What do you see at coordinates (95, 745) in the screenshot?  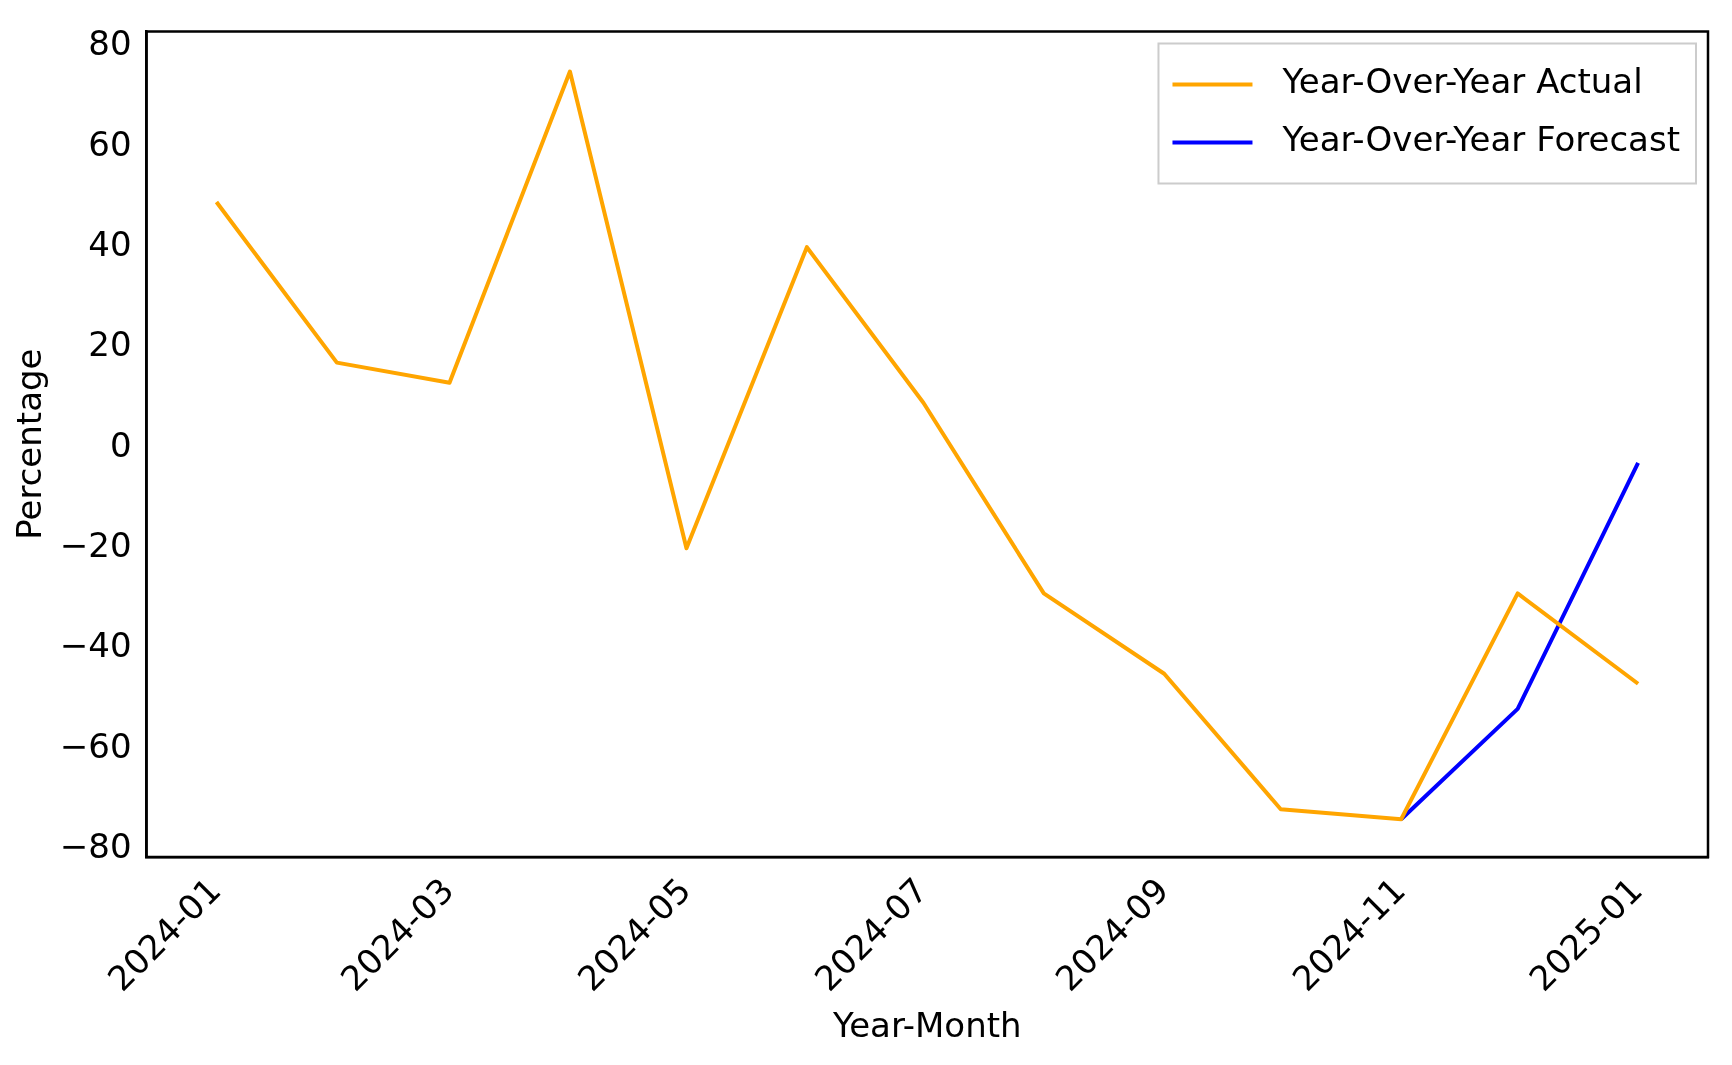 I see `y-tick-label: −60` at bounding box center [95, 745].